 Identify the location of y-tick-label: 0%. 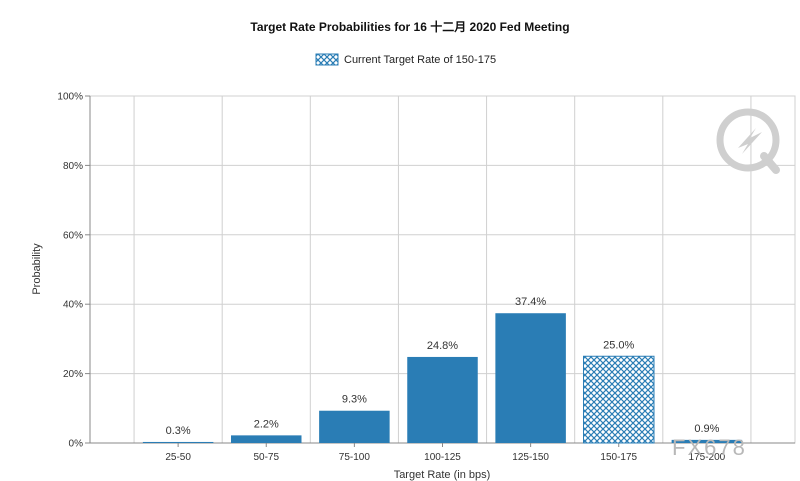
(76, 444).